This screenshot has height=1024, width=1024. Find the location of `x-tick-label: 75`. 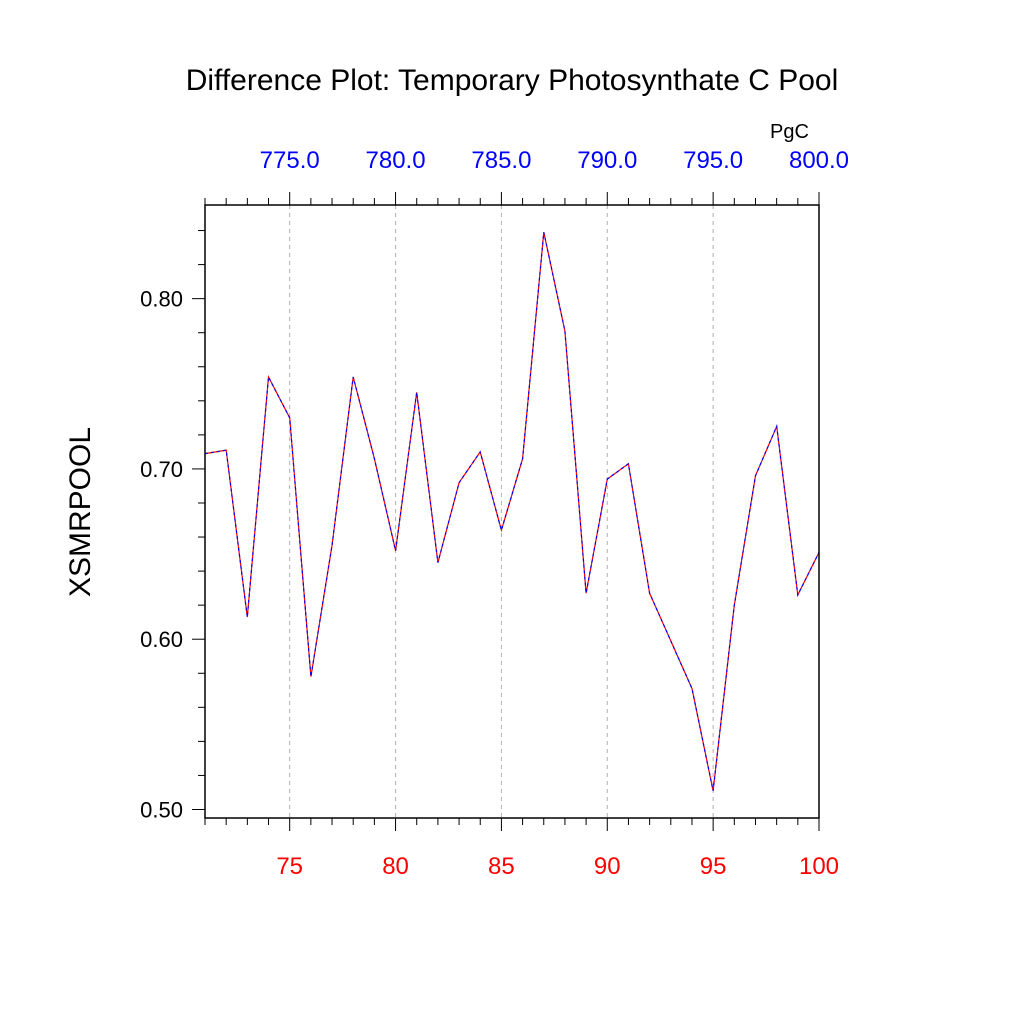

x-tick-label: 75 is located at coordinates (289, 866).